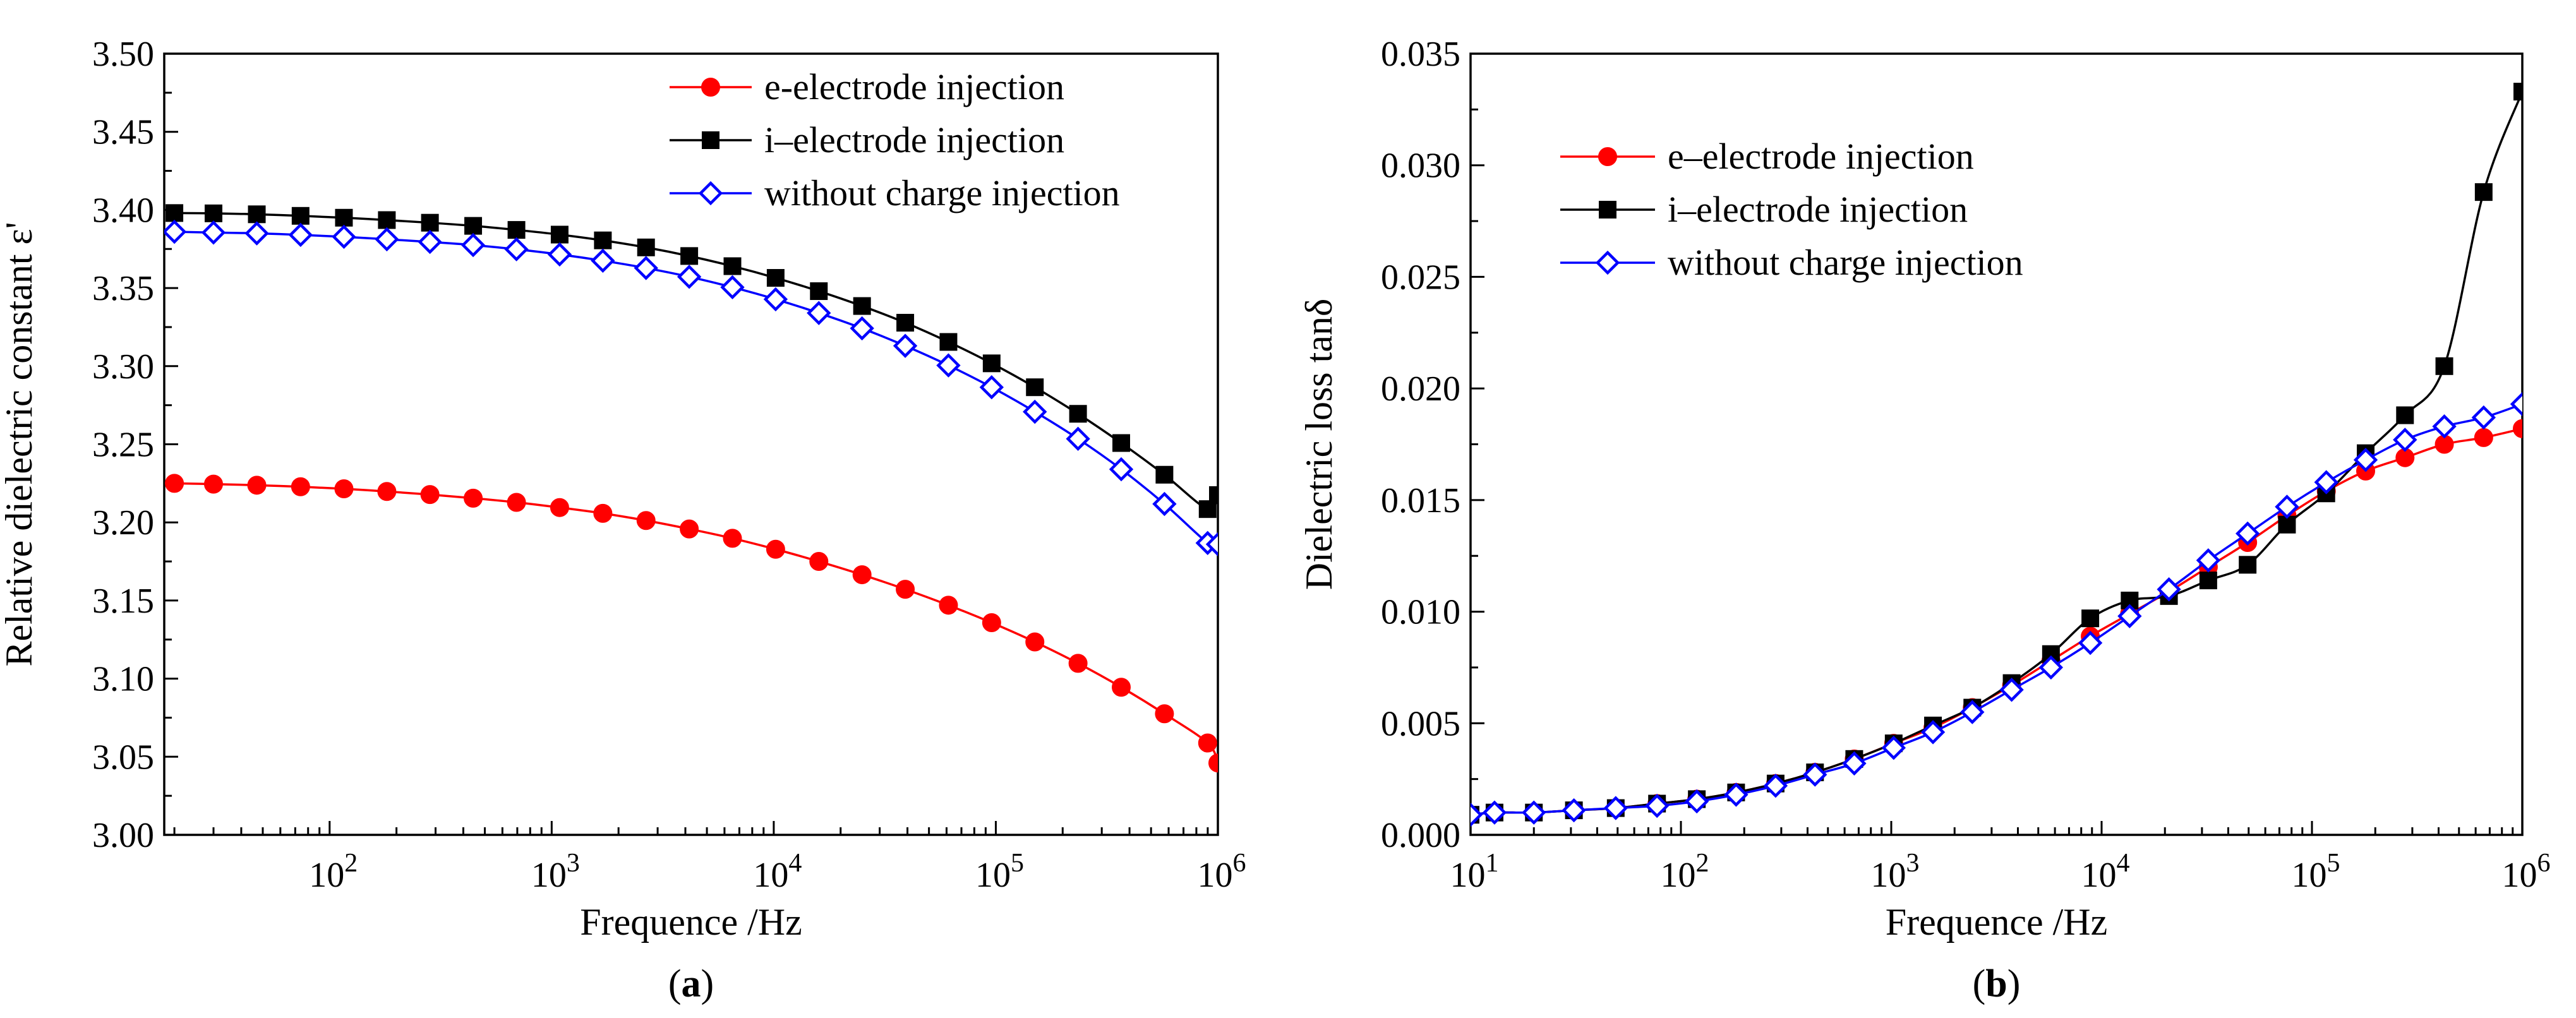  What do you see at coordinates (123, 680) in the screenshot?
I see `panel-a-y-tick-label: 3.10` at bounding box center [123, 680].